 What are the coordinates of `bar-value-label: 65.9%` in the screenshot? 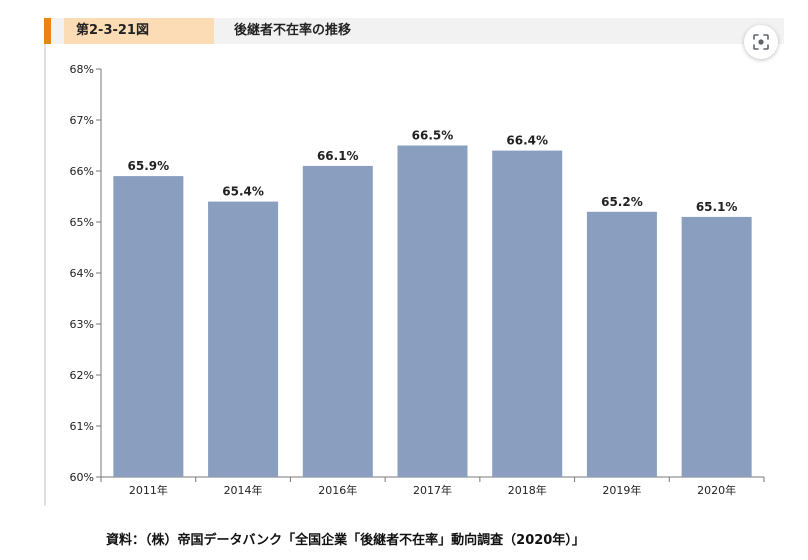 It's located at (149, 166).